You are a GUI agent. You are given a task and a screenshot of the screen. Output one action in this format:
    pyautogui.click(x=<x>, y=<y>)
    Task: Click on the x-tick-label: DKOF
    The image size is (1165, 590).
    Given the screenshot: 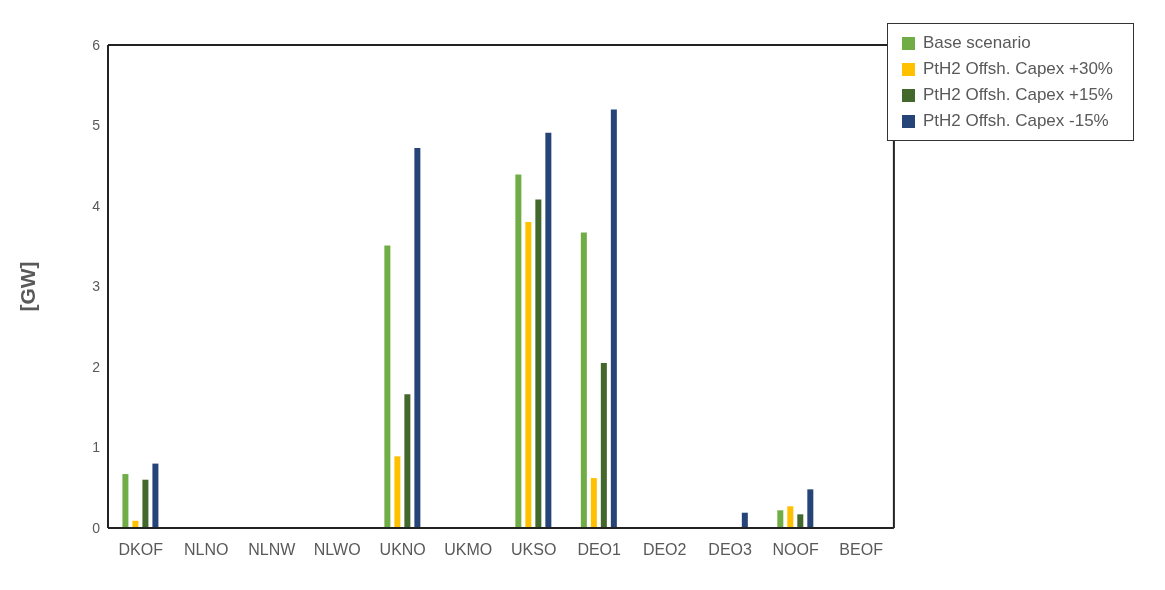 What is the action you would take?
    pyautogui.click(x=141, y=550)
    